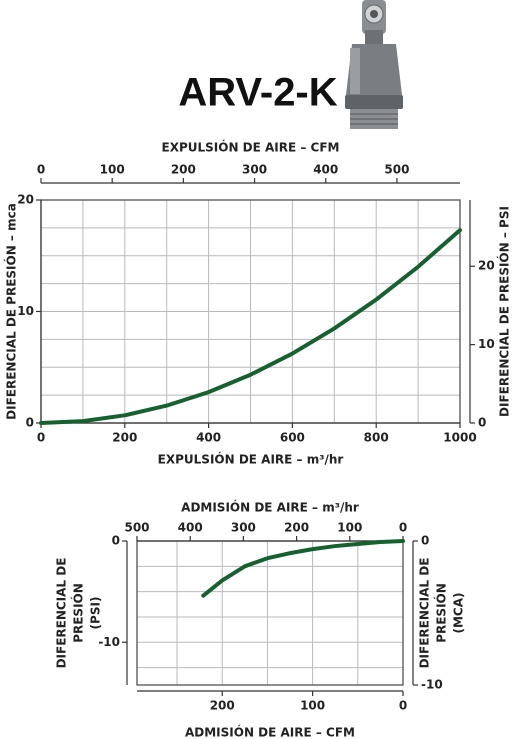 The height and width of the screenshot is (739, 519). Describe the element at coordinates (109, 642) in the screenshot. I see `y-tick-label: -10` at that location.